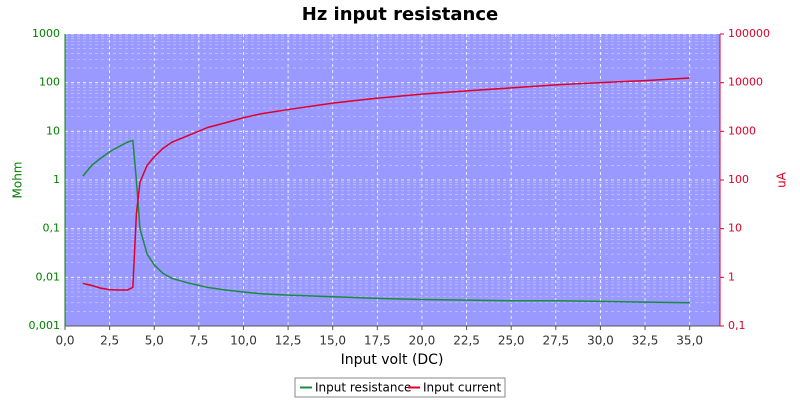  What do you see at coordinates (46, 33) in the screenshot?
I see `y-tick-label: 1000` at bounding box center [46, 33].